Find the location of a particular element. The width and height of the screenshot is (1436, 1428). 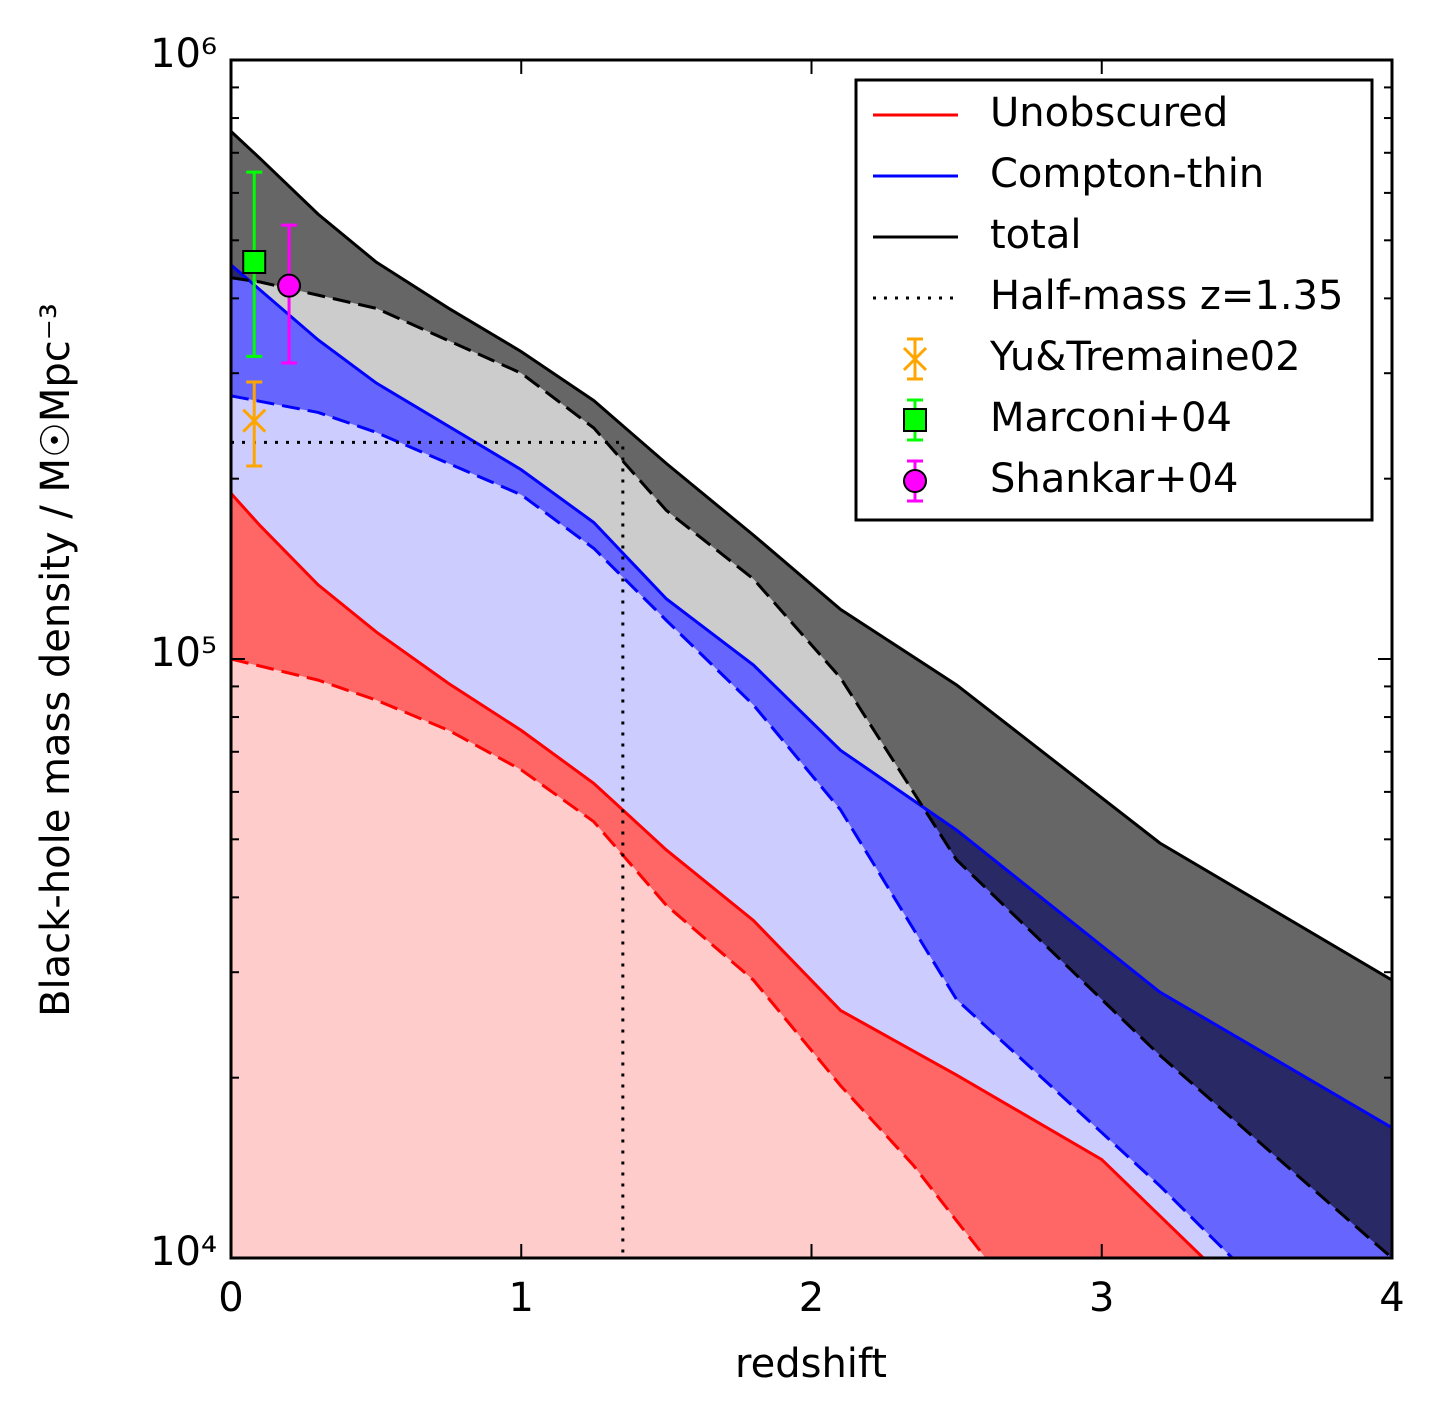

x-tick-label: 1 is located at coordinates (521, 1298).